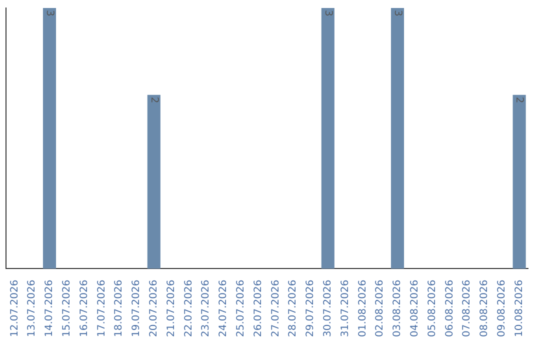 Image resolution: width=540 pixels, height=340 pixels. I want to click on x-tick-label: 21.07.2026, so click(171, 309).